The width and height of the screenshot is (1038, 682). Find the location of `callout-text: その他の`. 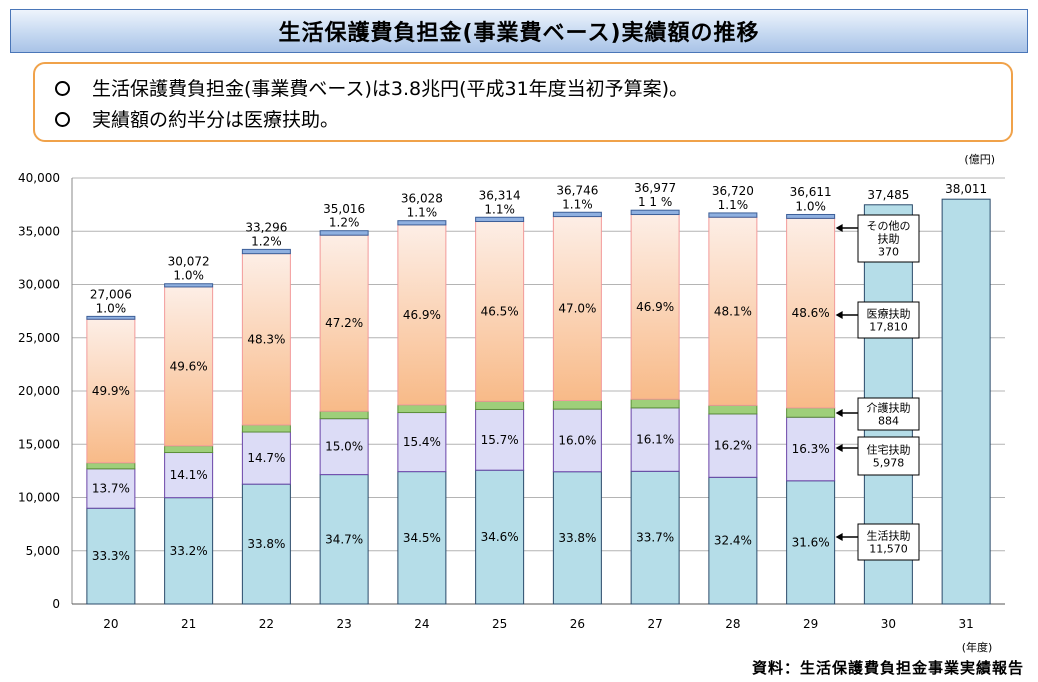

callout-text: その他の is located at coordinates (889, 226).